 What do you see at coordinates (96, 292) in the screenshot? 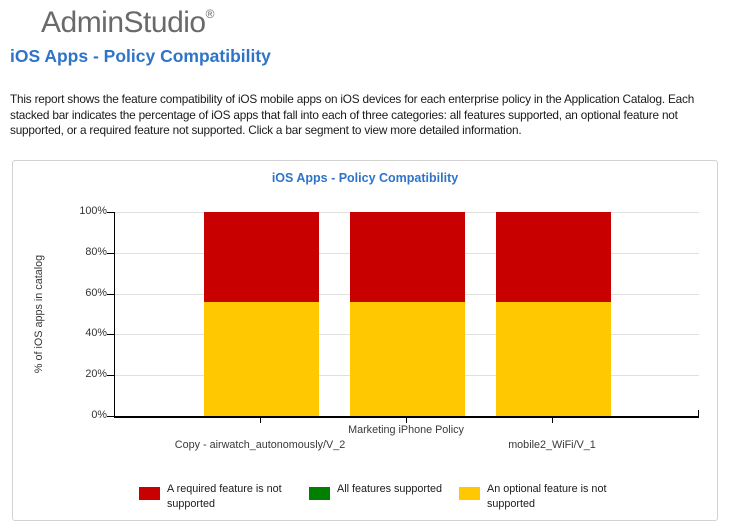
I see `y-axis-tick-label: 60%` at bounding box center [96, 292].